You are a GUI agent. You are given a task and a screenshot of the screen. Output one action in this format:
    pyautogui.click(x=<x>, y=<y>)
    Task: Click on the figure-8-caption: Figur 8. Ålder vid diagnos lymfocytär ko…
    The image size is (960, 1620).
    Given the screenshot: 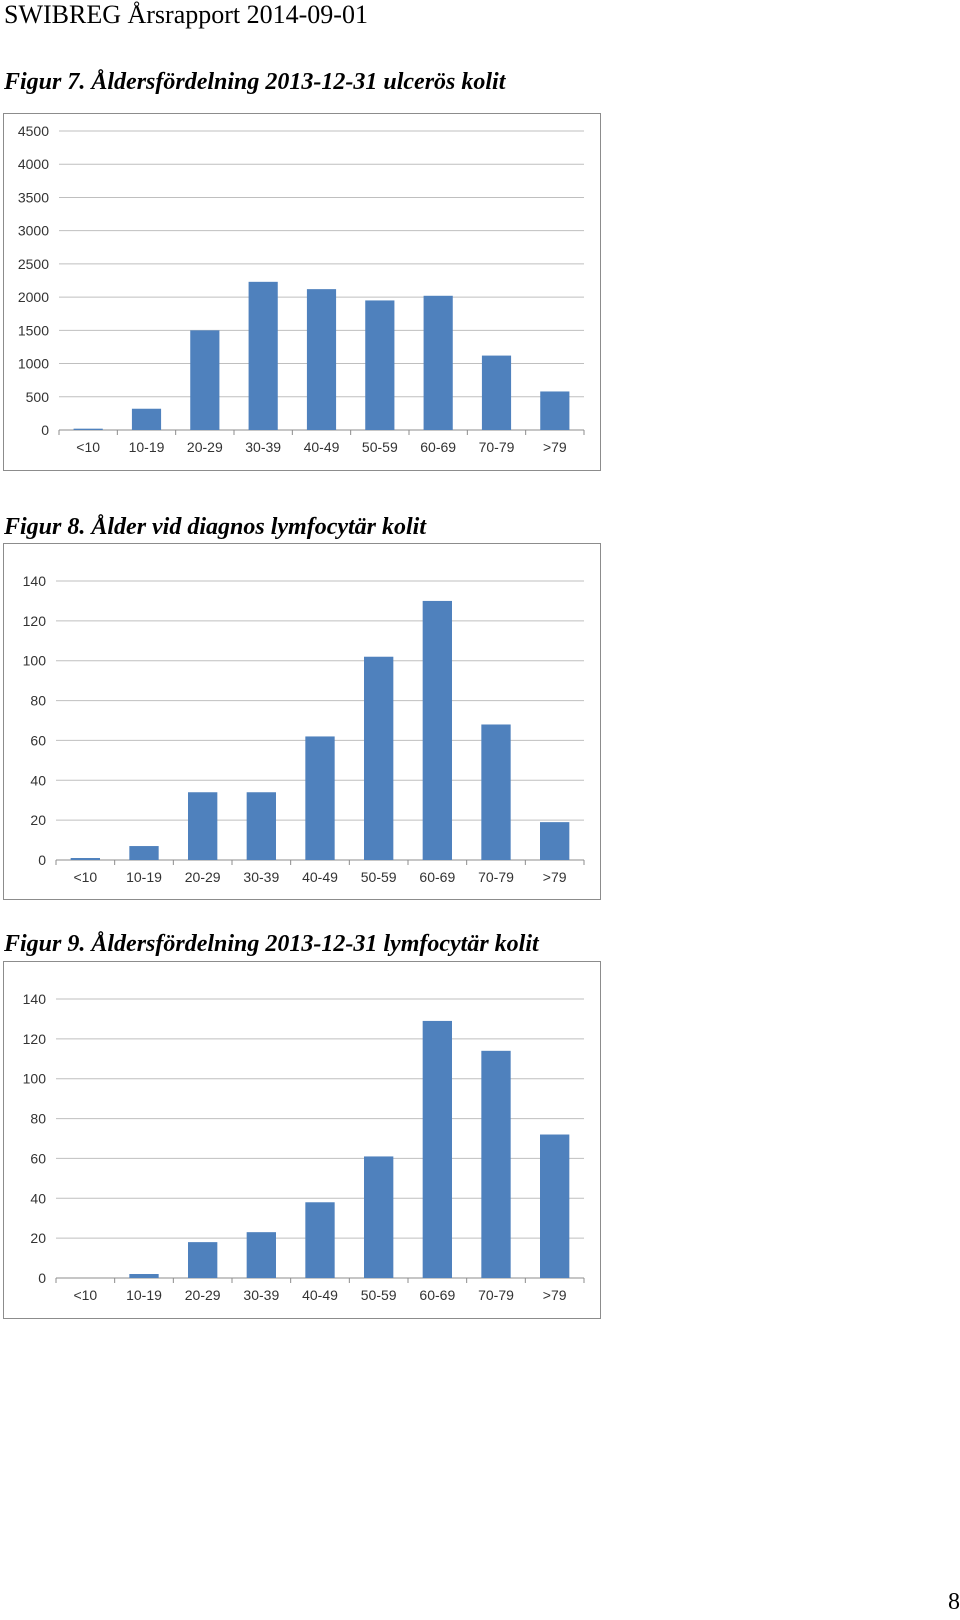 What is the action you would take?
    pyautogui.click(x=215, y=527)
    